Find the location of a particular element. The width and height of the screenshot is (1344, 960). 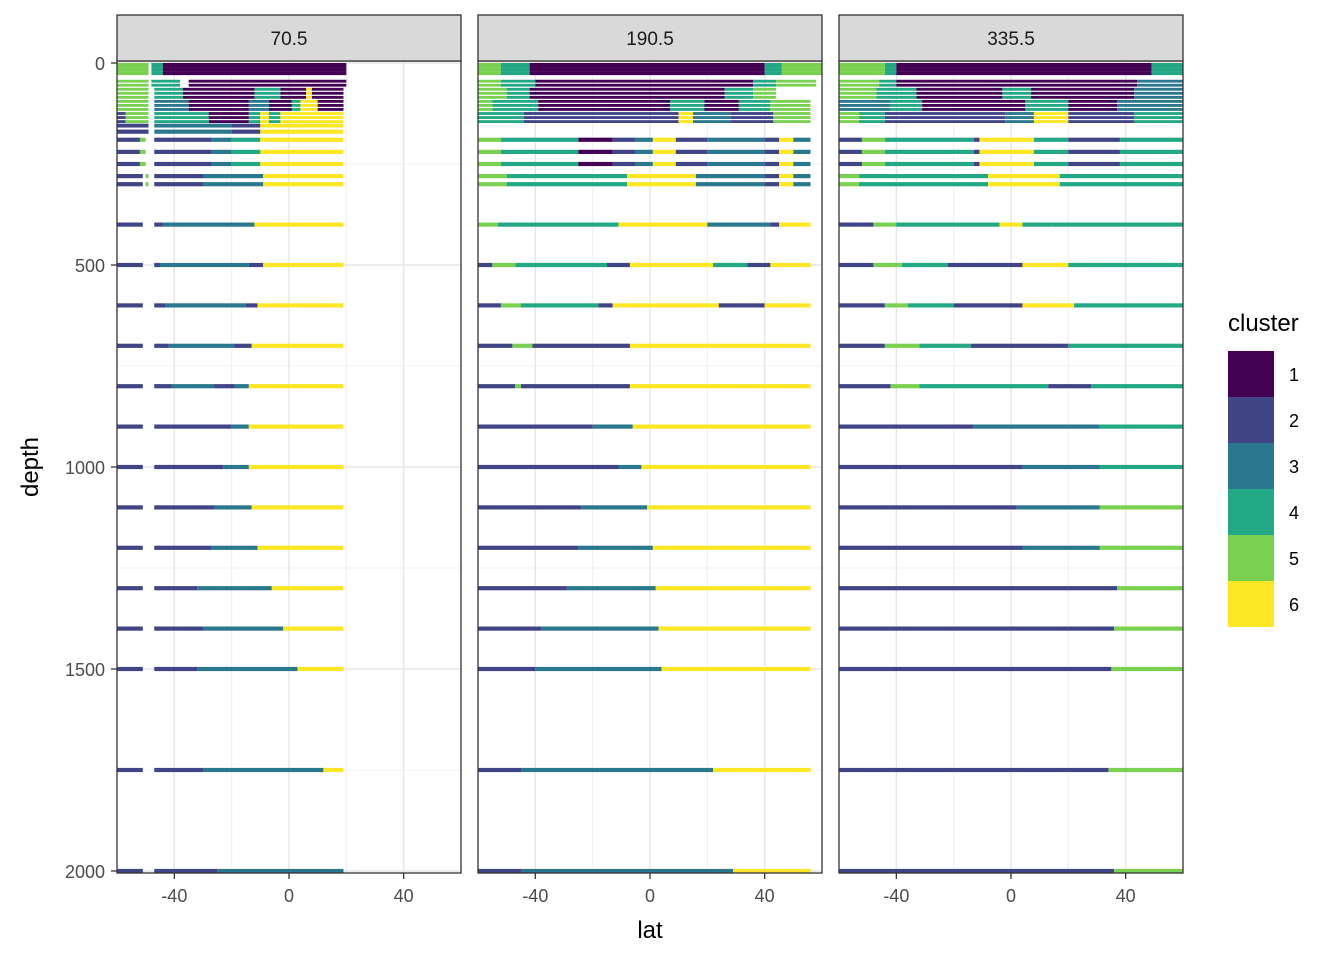

legend-label-3: 3 is located at coordinates (1294, 467).